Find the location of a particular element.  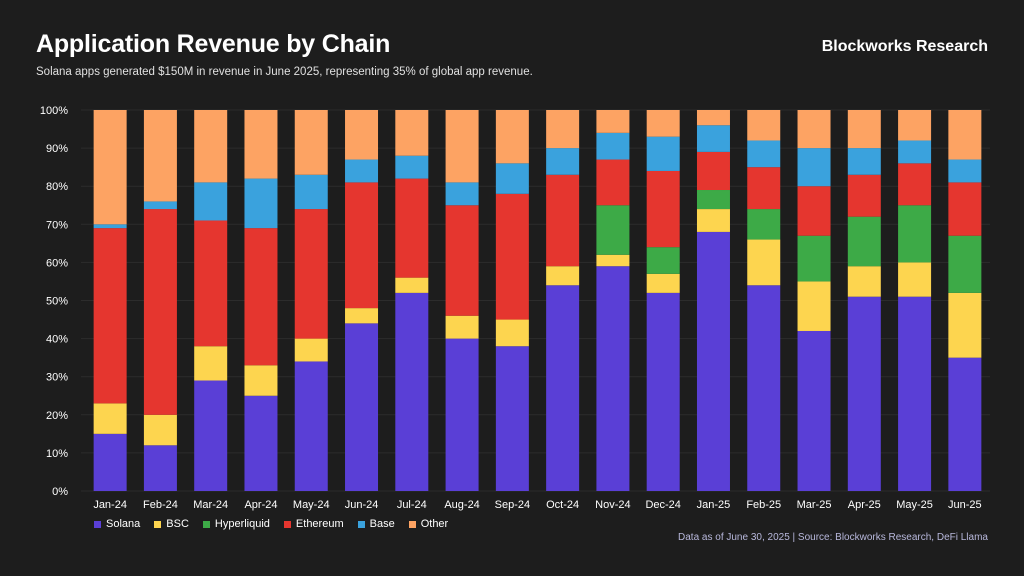

legend-label: Ethereum is located at coordinates (319, 524).